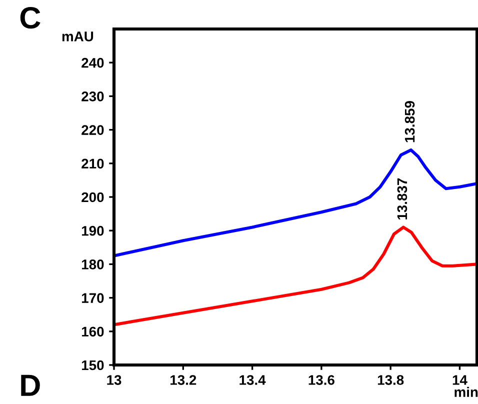 The image size is (478, 404). Describe the element at coordinates (93, 130) in the screenshot. I see `y-tick-label: 220` at that location.